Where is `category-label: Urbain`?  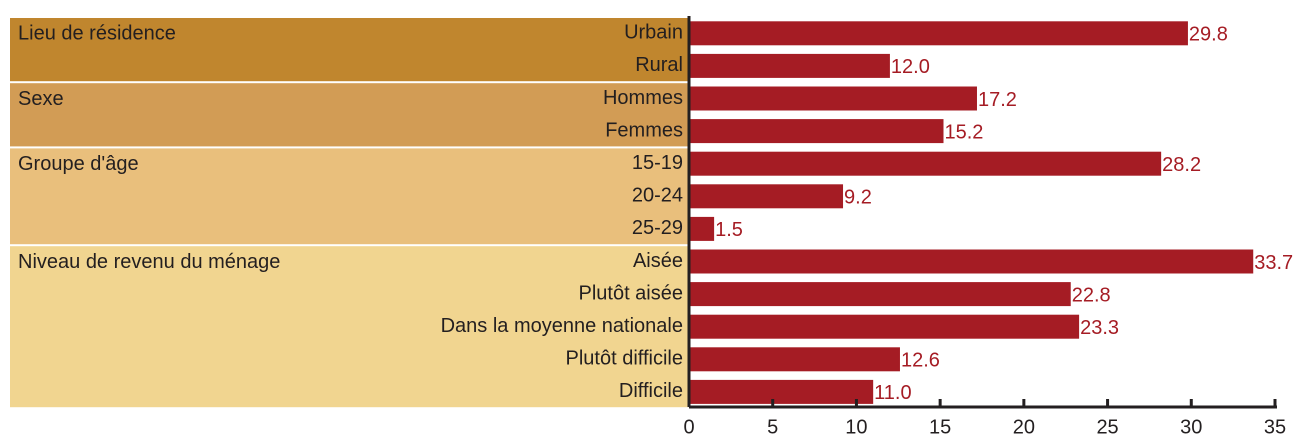
category-label: Urbain is located at coordinates (653, 33).